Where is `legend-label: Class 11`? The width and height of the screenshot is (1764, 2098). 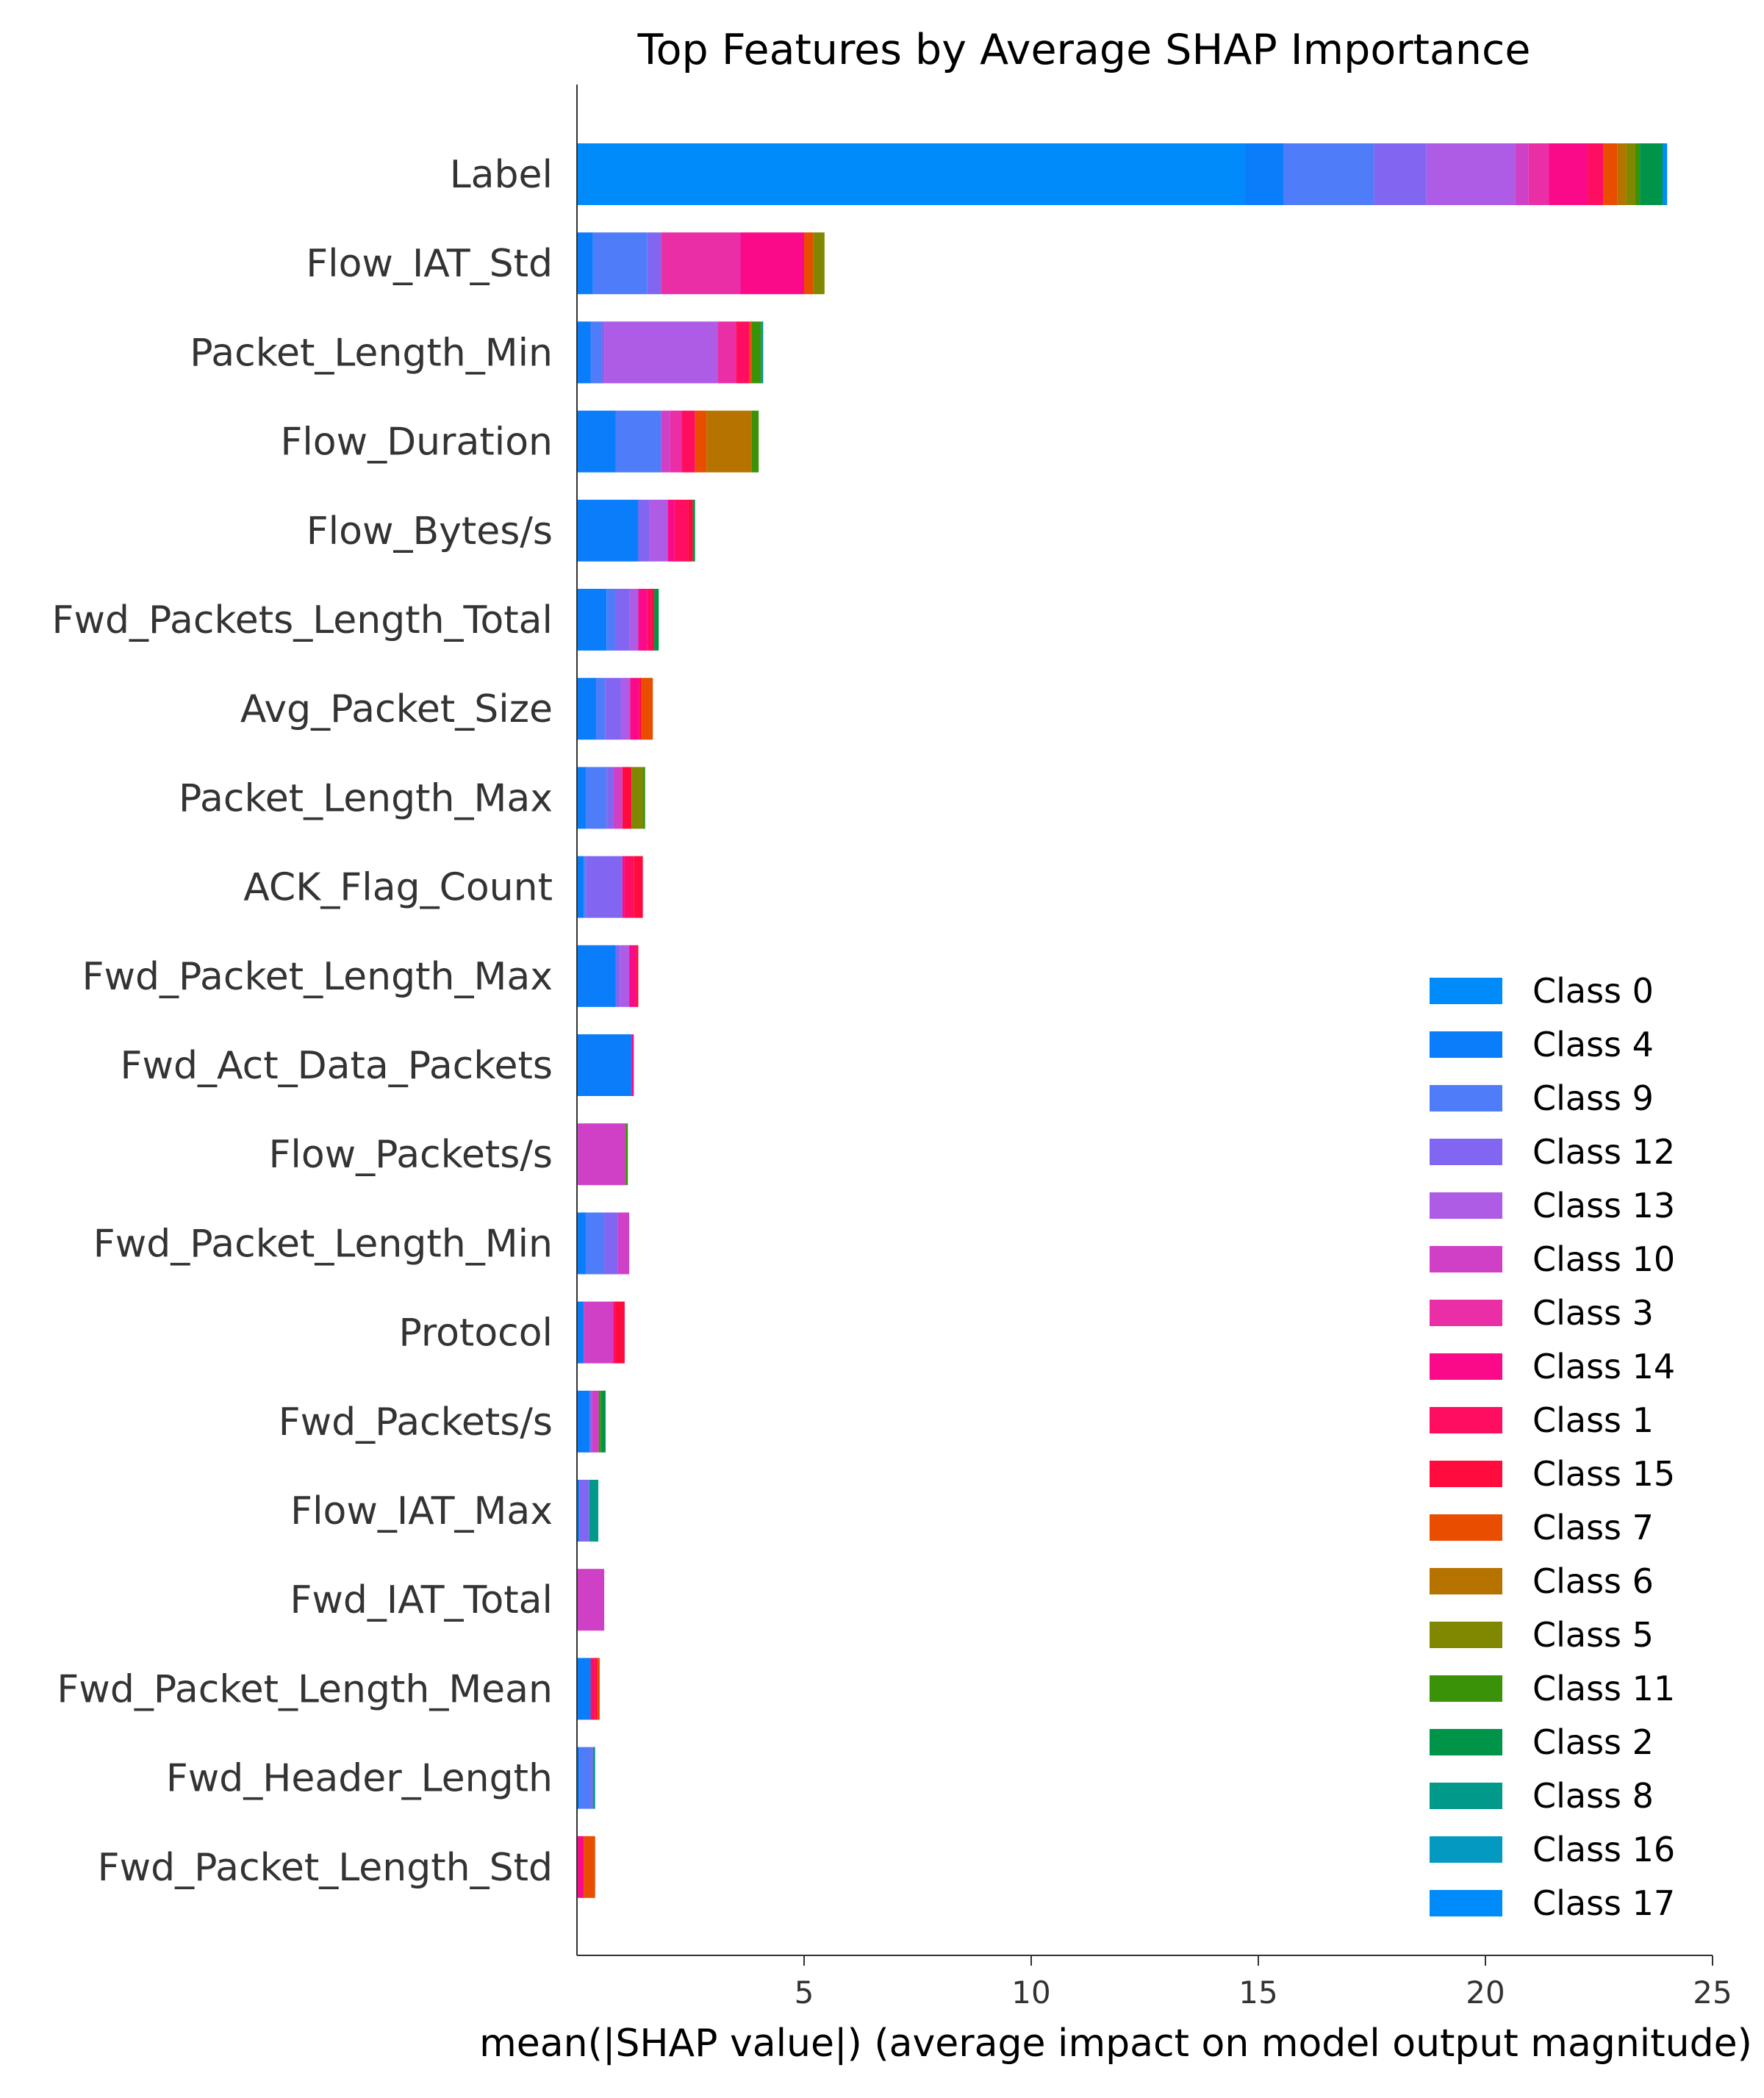
legend-label: Class 11 is located at coordinates (1603, 1688).